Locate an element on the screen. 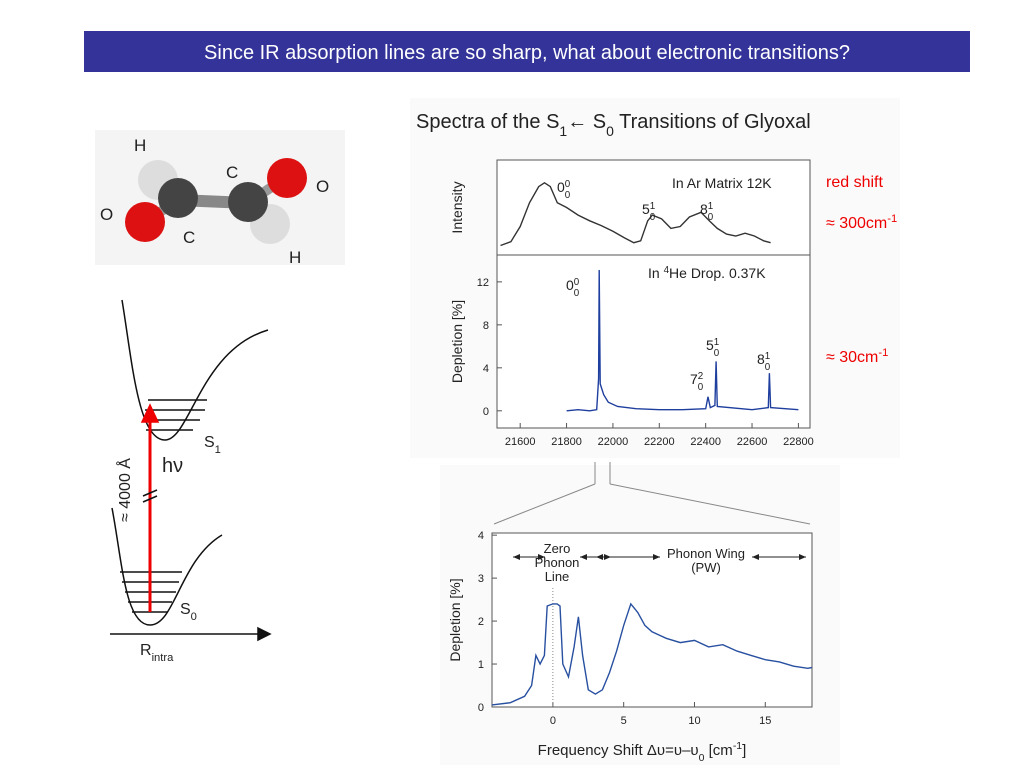 This screenshot has height=768, width=1024. annotation: Line is located at coordinates (557, 576).